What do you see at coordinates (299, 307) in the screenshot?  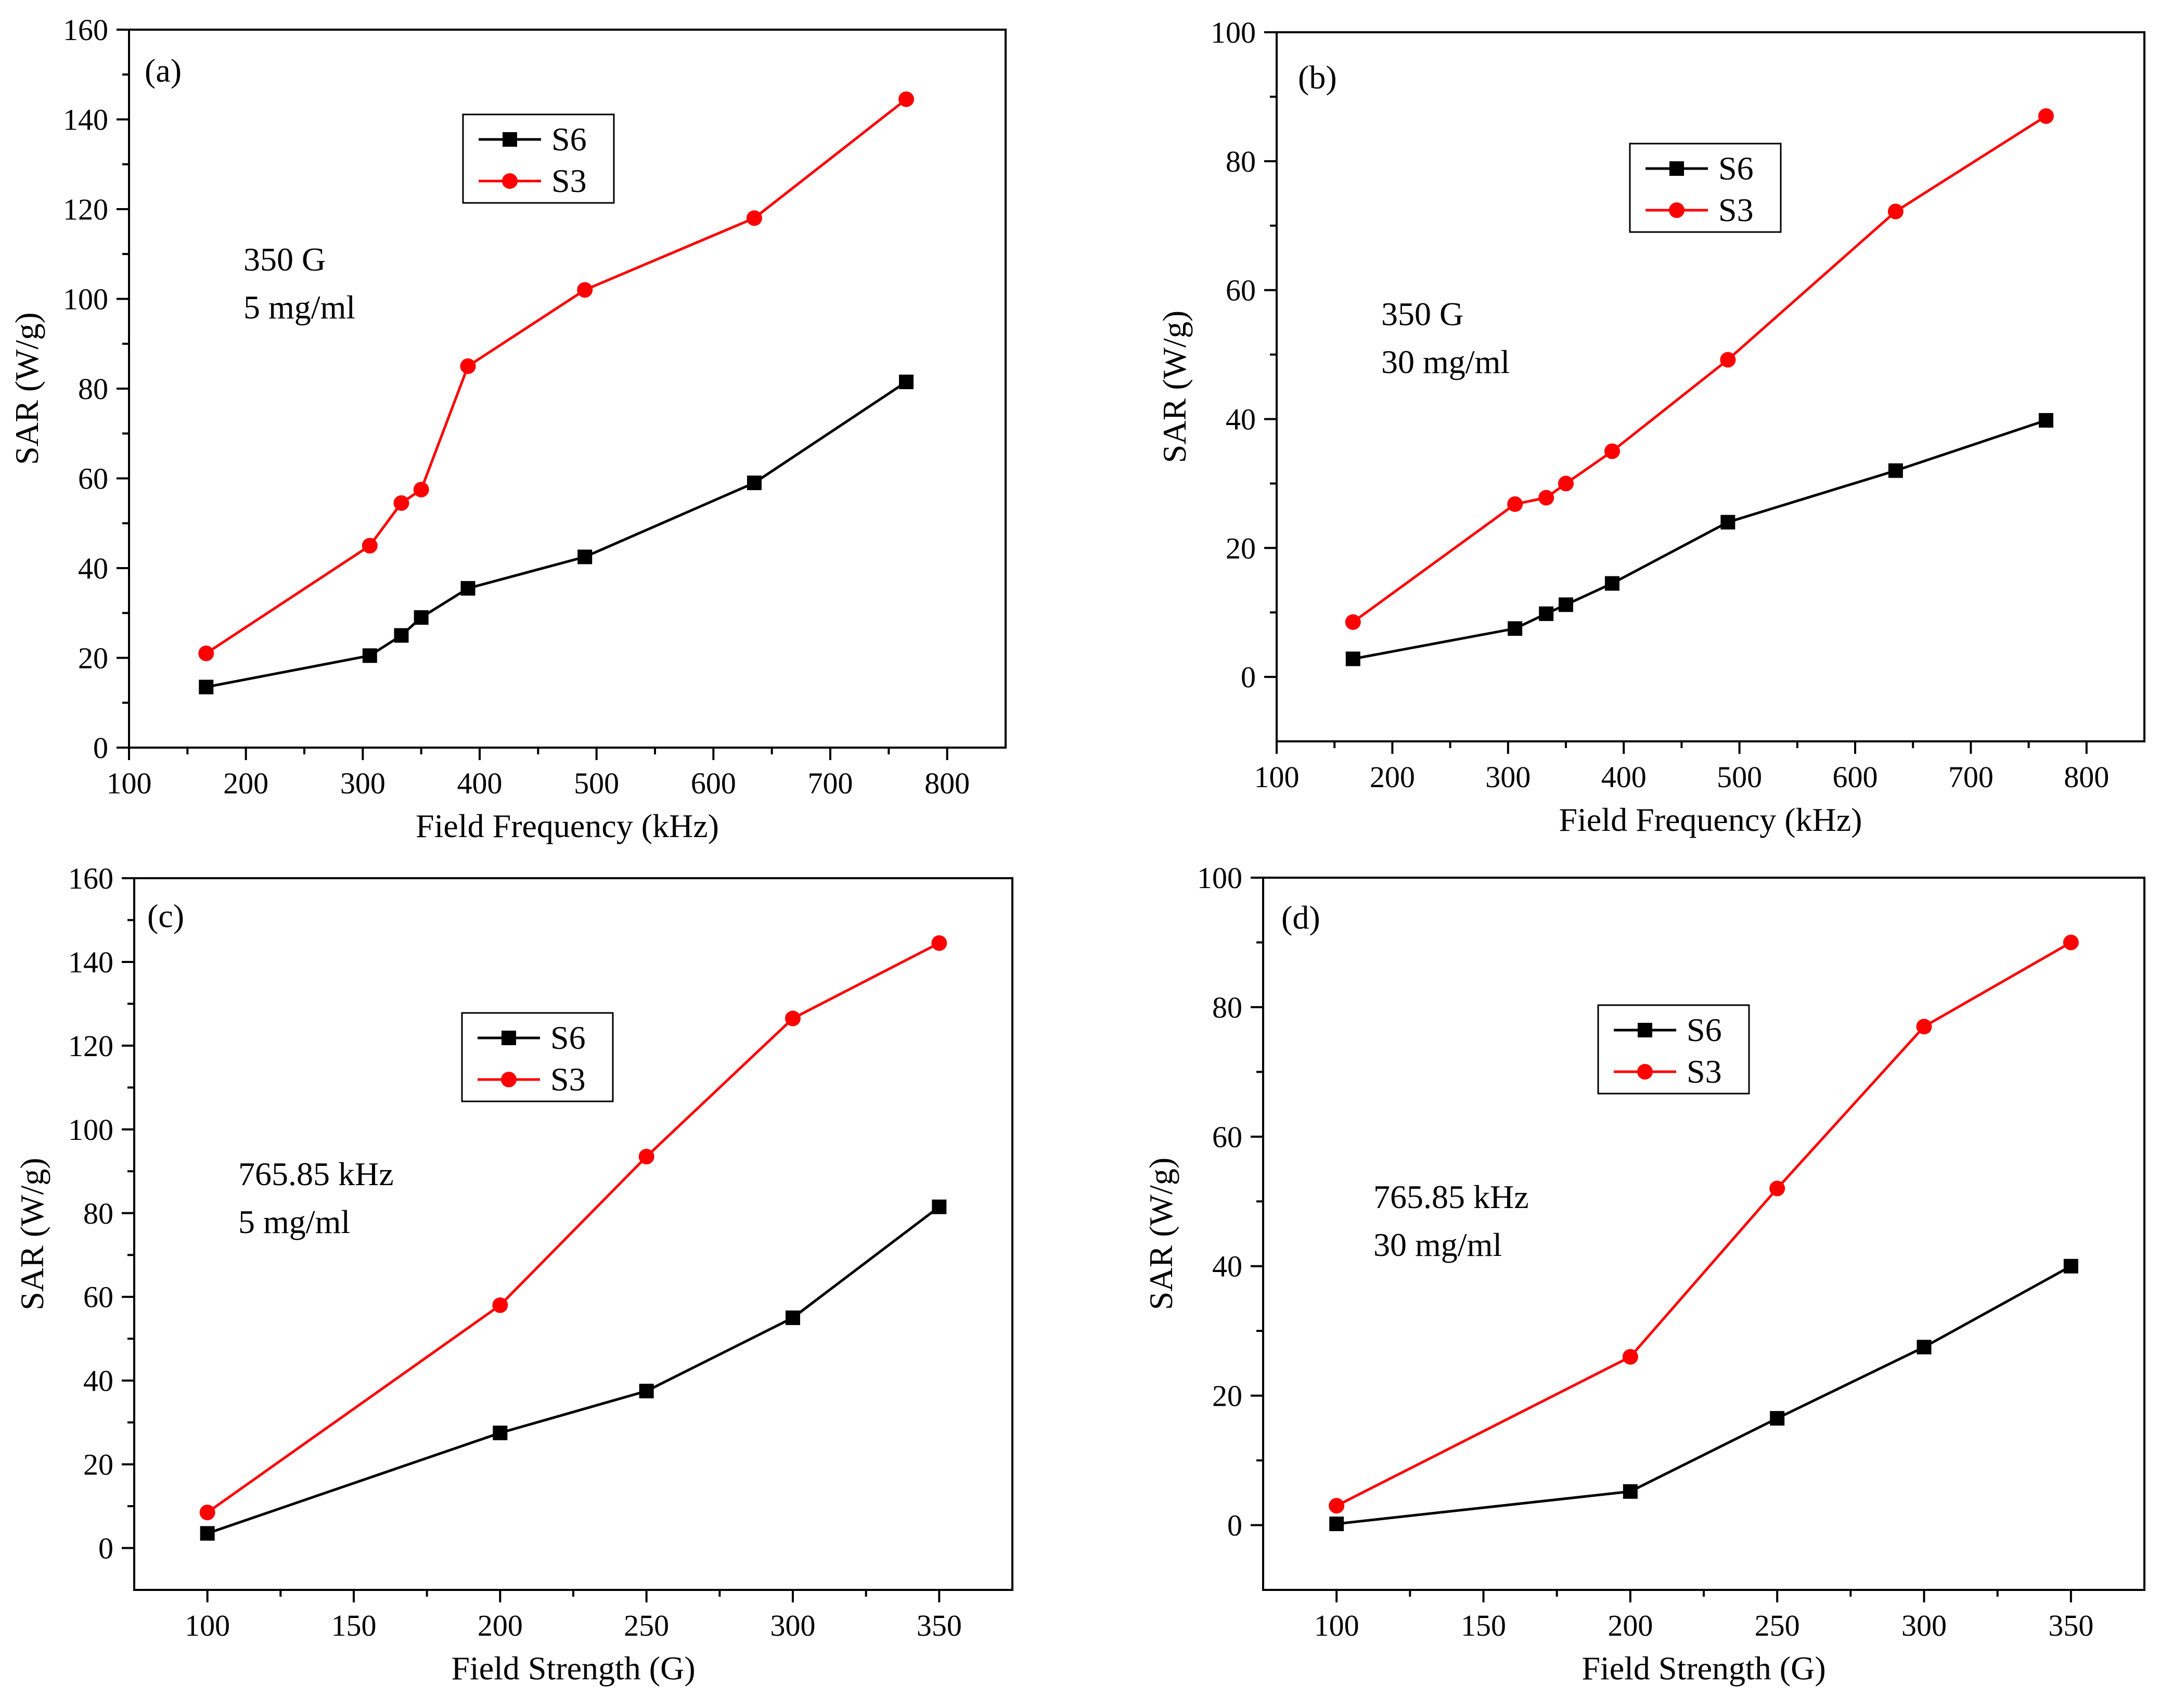 I see `annotation-text: 5 mg/ml` at bounding box center [299, 307].